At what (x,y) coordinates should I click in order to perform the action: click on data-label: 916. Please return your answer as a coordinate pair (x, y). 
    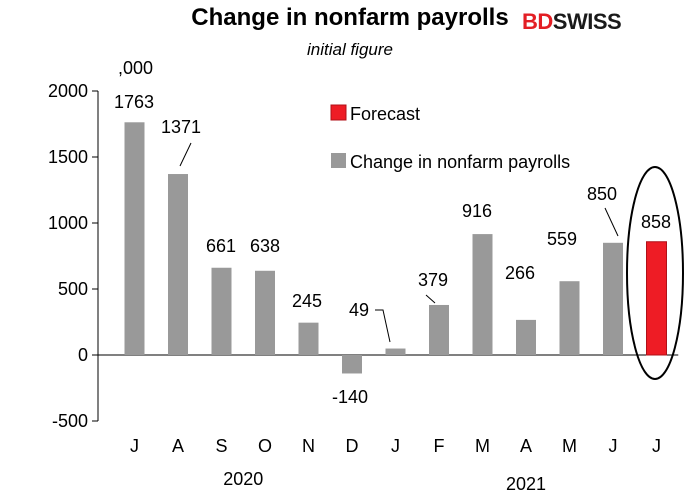
    Looking at the image, I should click on (477, 211).